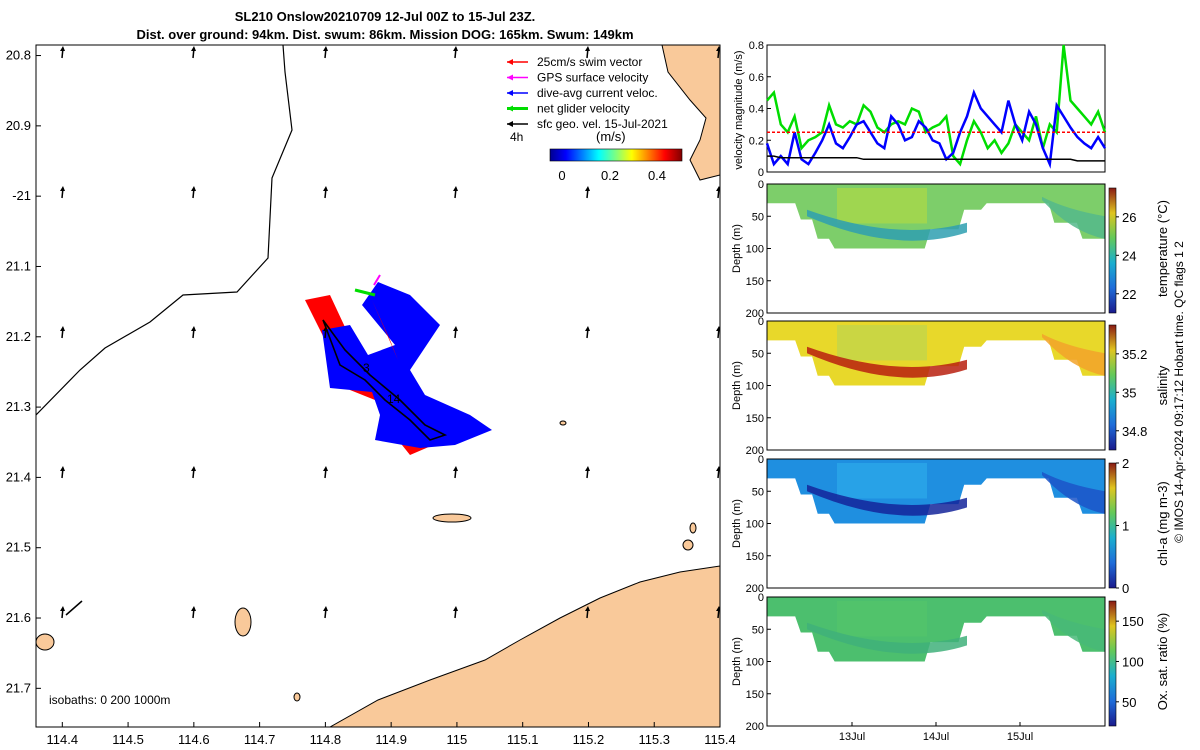 This screenshot has width=1200, height=750. I want to click on map-y-tick-label: 20.8, so click(18, 55).